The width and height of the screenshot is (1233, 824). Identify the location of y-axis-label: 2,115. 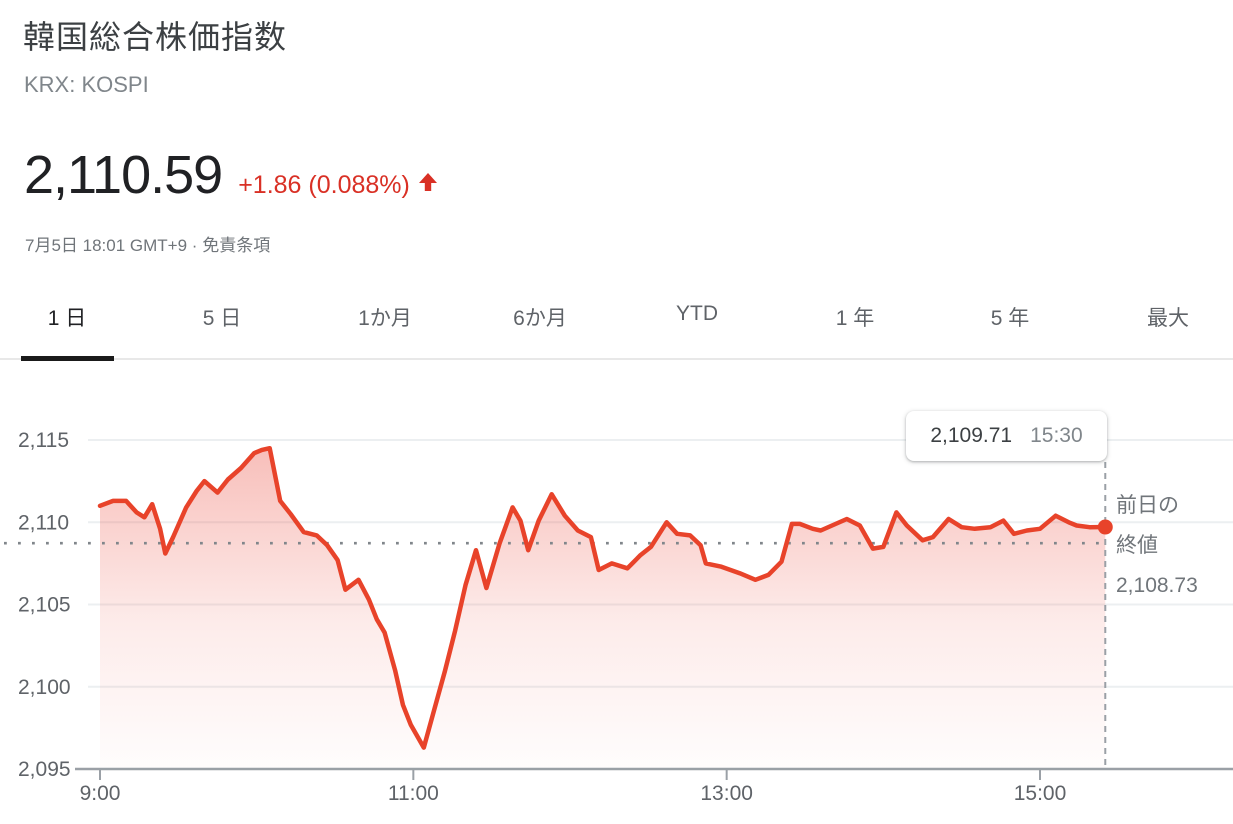
(43, 440).